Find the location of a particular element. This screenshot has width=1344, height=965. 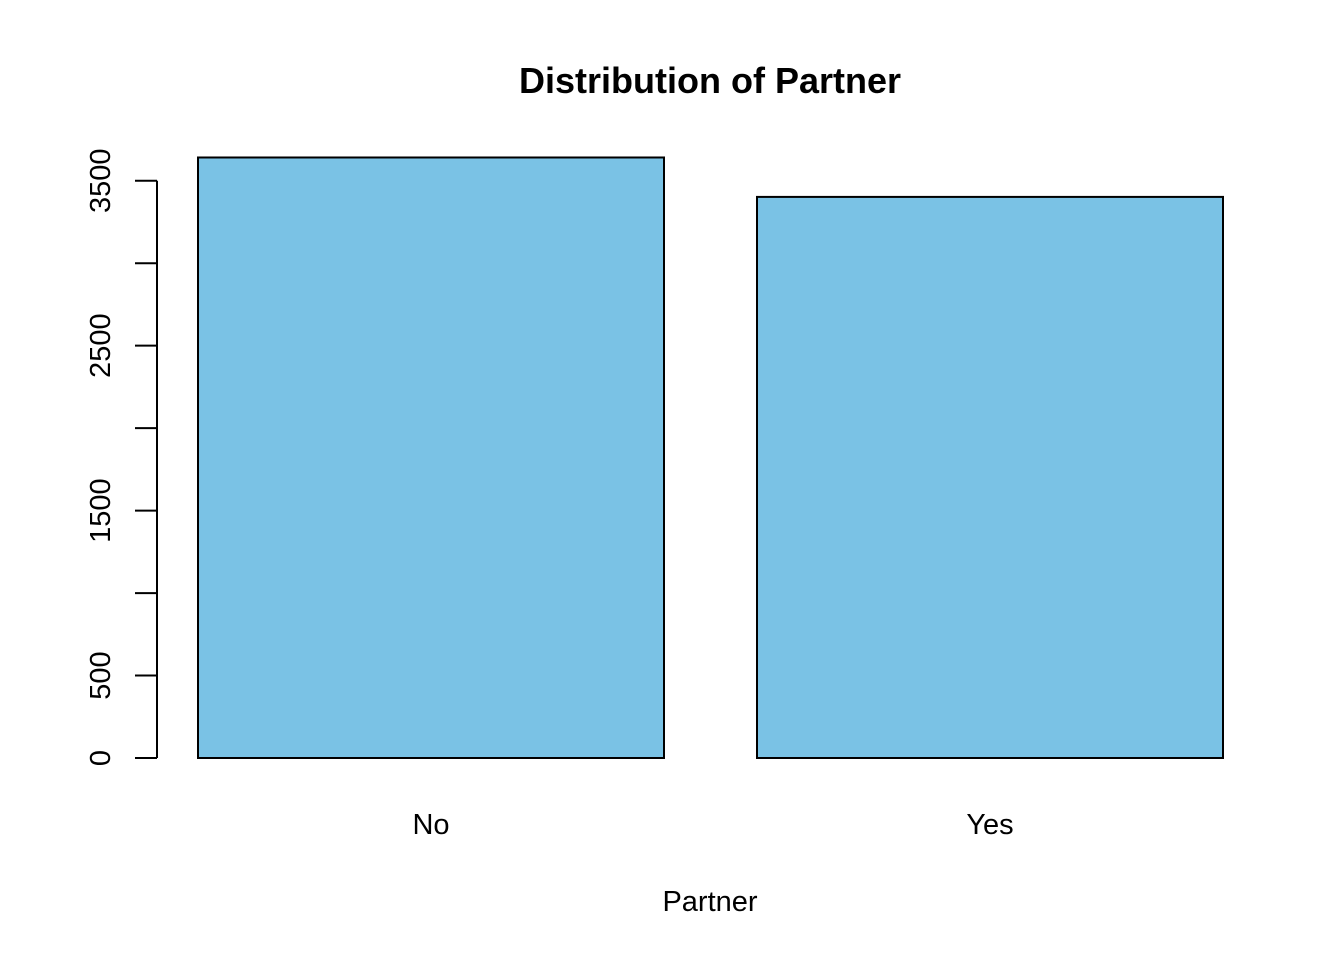

x-axis-label: Partner is located at coordinates (709, 902).